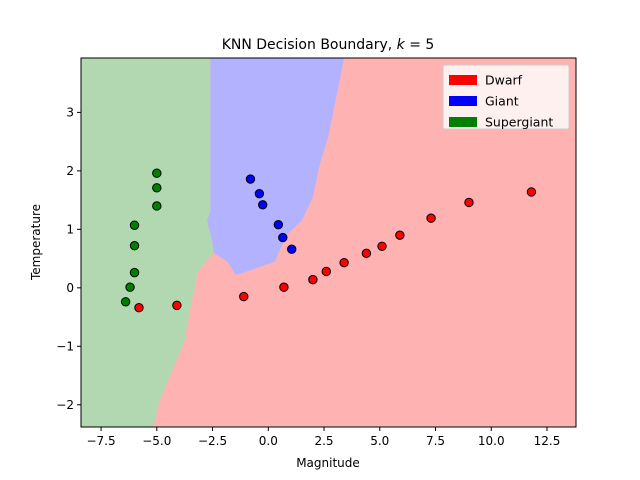 The image size is (640, 480). Describe the element at coordinates (275, 166) in the screenshot. I see `region-giant` at that location.